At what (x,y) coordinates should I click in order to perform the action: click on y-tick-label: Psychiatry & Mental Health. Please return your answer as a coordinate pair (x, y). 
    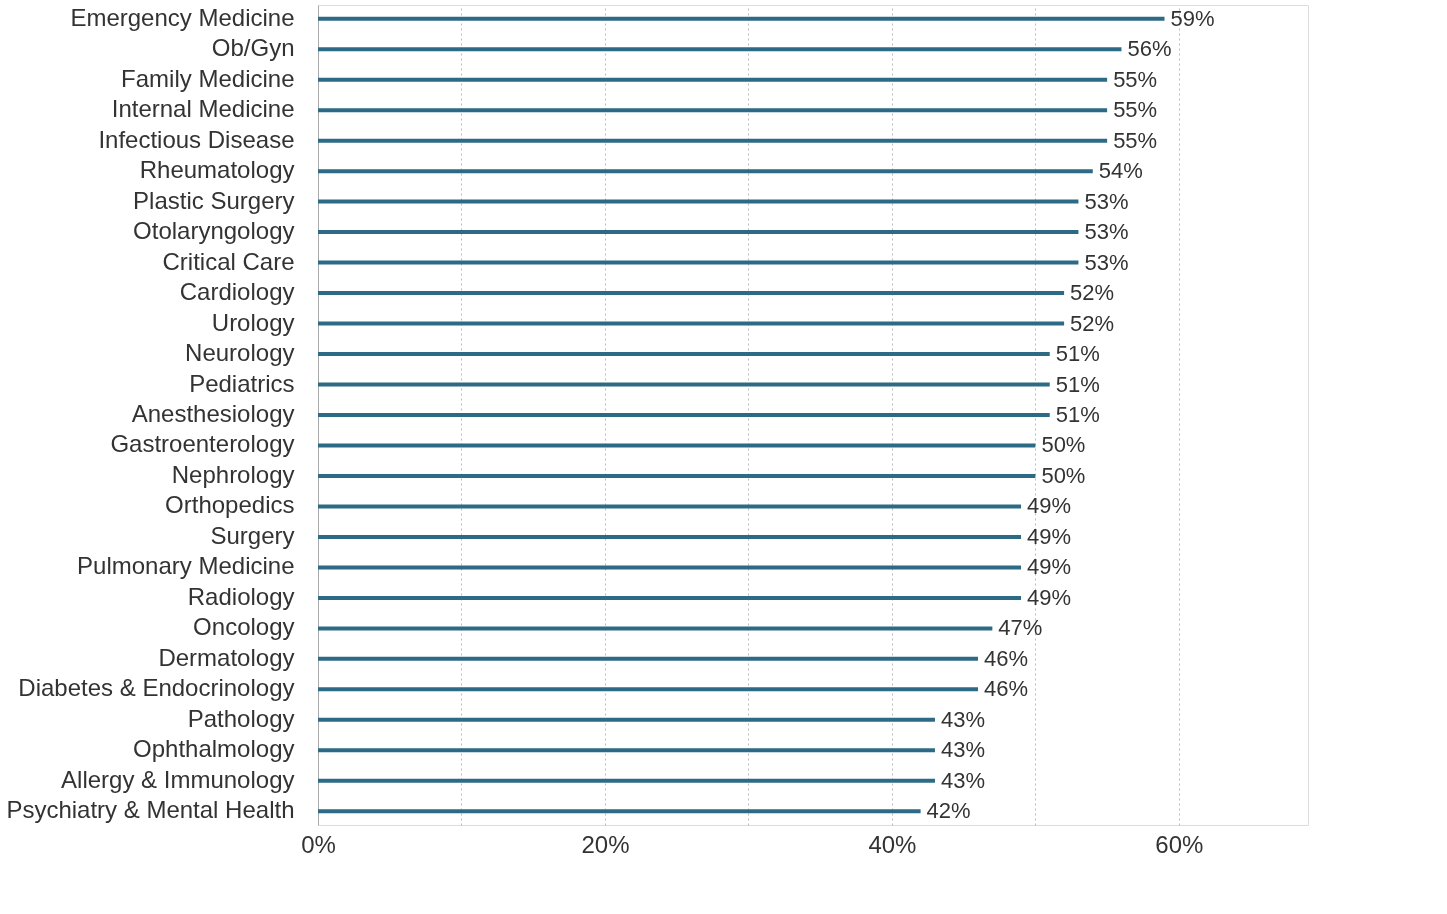
    Looking at the image, I should click on (150, 810).